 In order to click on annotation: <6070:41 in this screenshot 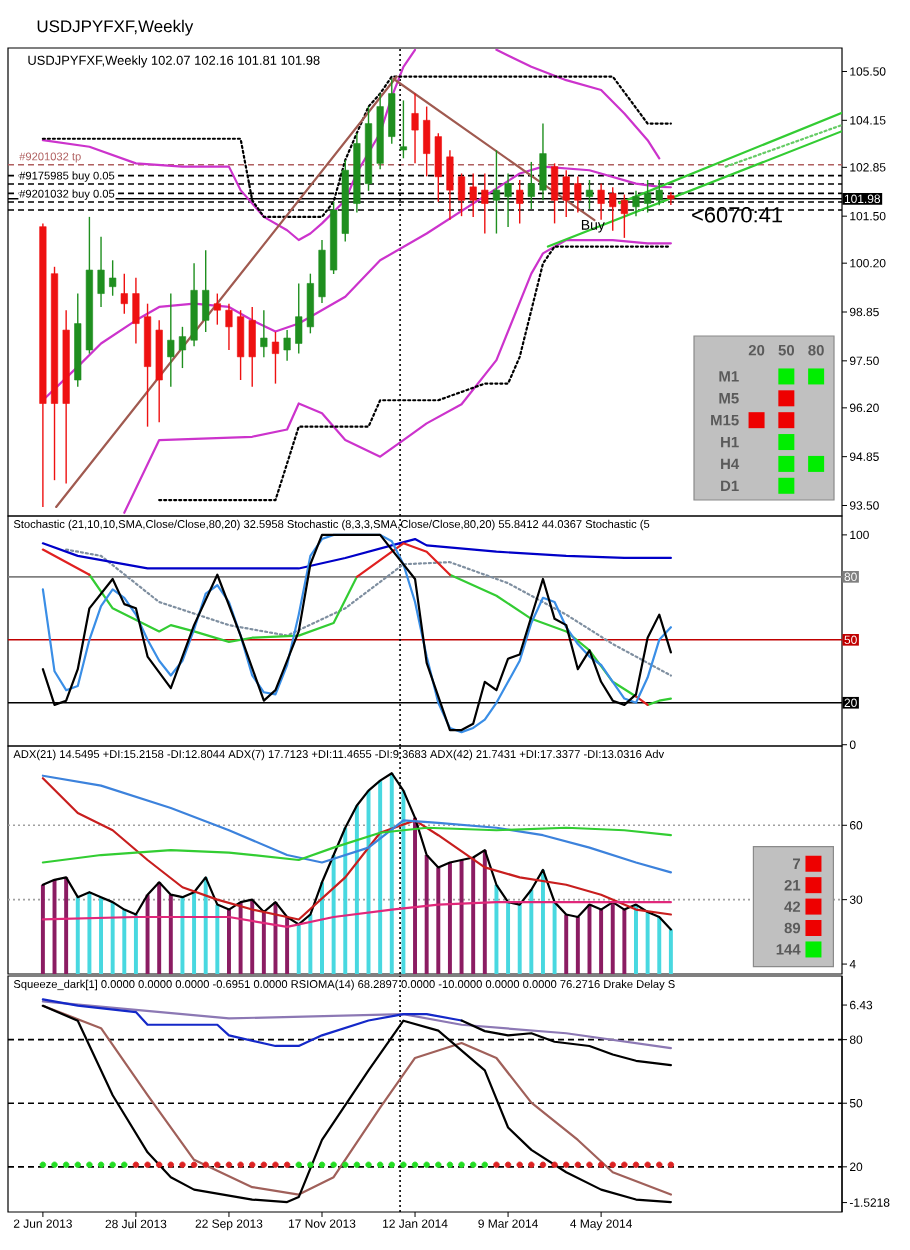, I will do `click(737, 215)`.